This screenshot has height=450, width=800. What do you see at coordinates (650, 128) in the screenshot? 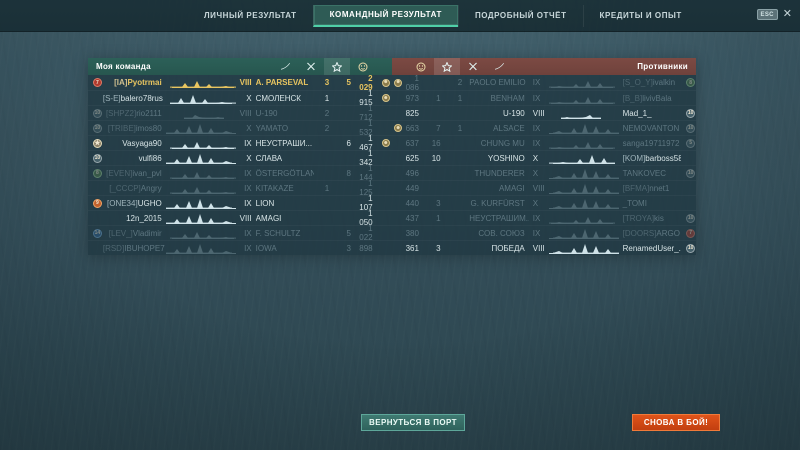
I see `player-name: NEMOVANTON` at bounding box center [650, 128].